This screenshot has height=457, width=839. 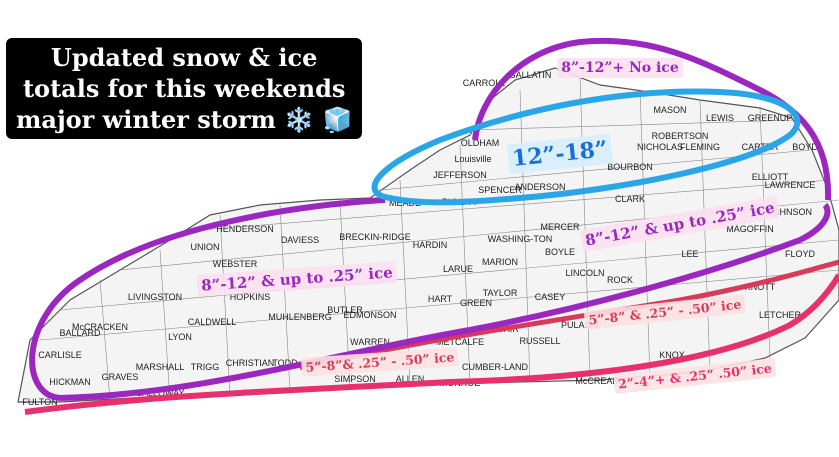 What do you see at coordinates (205, 247) in the screenshot?
I see `county-label: UNION` at bounding box center [205, 247].